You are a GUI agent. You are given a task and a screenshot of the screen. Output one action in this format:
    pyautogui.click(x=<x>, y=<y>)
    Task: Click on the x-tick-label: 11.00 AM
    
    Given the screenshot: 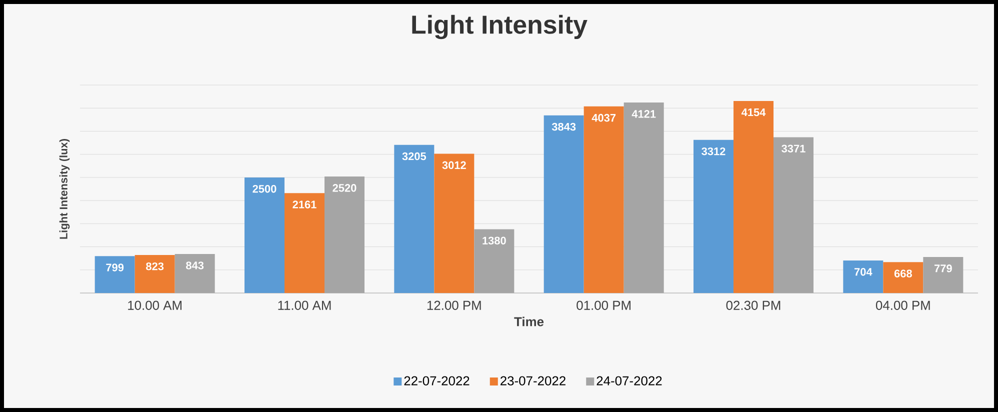 What is the action you would take?
    pyautogui.click(x=304, y=305)
    